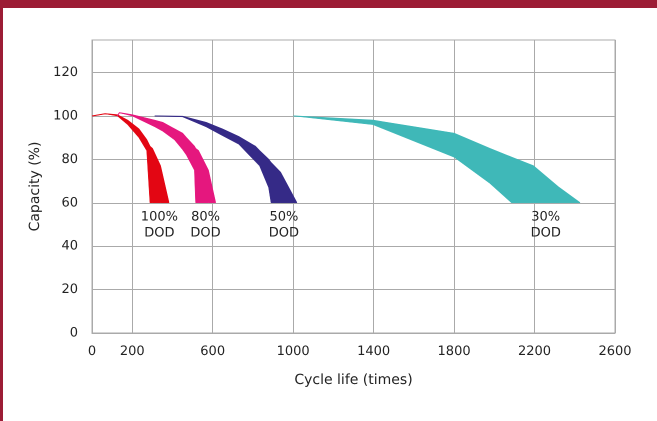 Image resolution: width=657 pixels, height=421 pixels. I want to click on x-tick-label: 200, so click(132, 351).